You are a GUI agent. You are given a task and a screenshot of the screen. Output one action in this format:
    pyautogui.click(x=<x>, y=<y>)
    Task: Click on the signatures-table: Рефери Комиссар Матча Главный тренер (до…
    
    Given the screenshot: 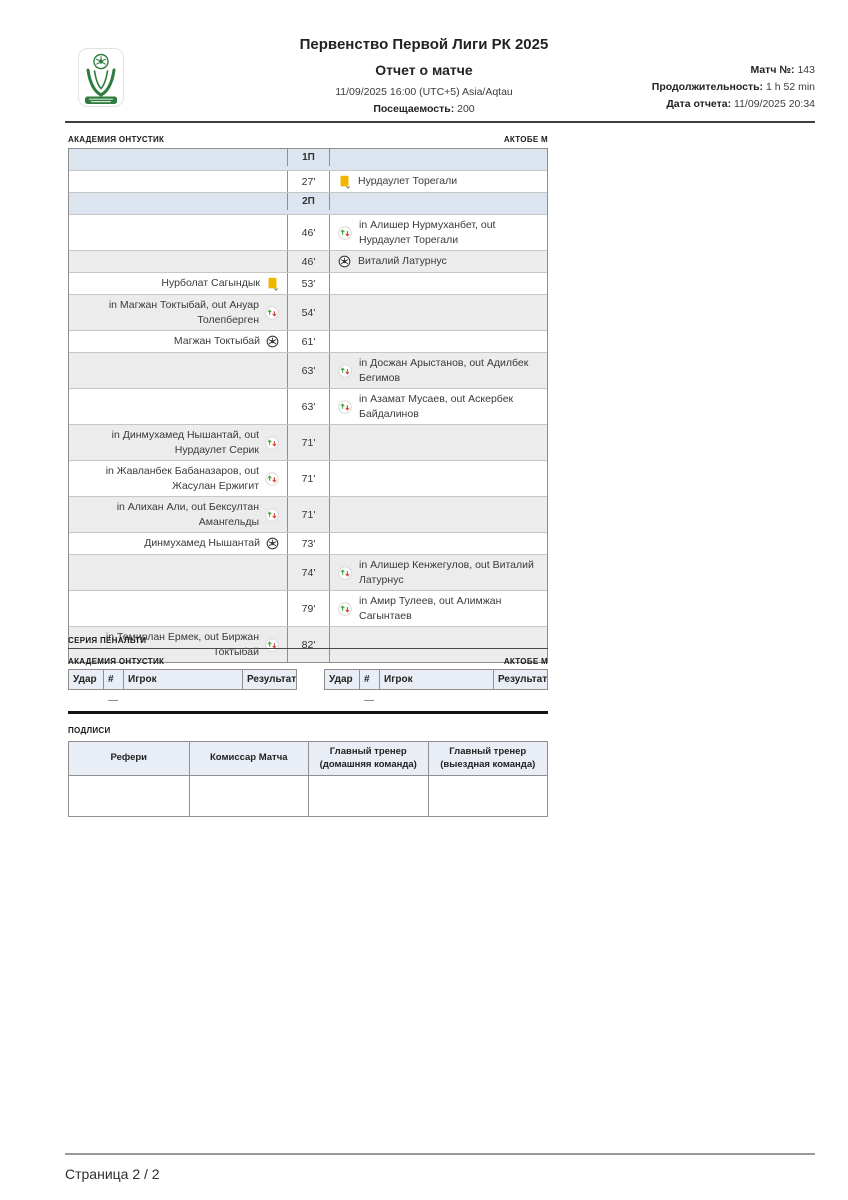 What is the action you would take?
    pyautogui.click(x=308, y=779)
    